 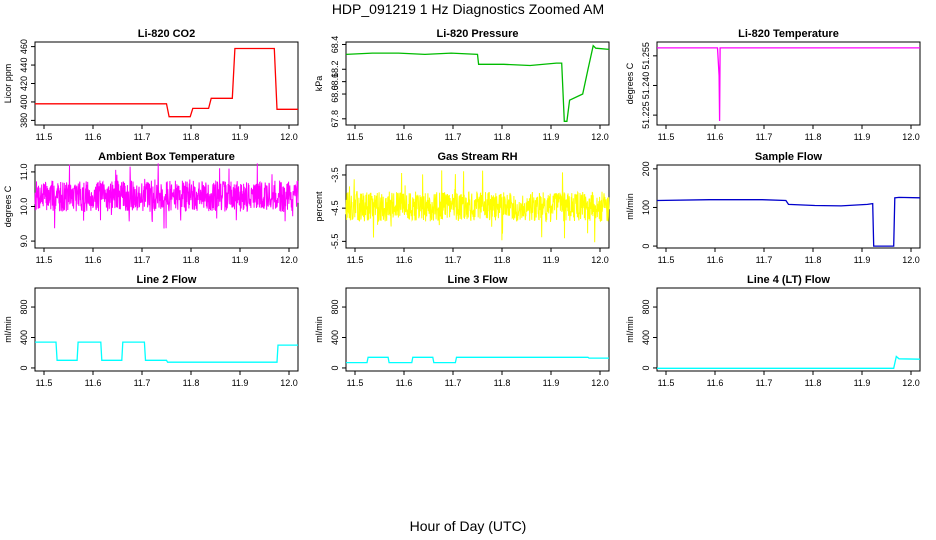 What do you see at coordinates (24, 241) in the screenshot?
I see `y-tick-label: 9.0` at bounding box center [24, 241].